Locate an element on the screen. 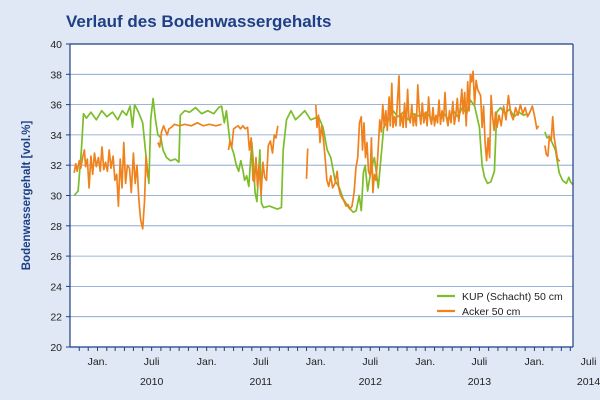 This screenshot has height=400, width=600. y-tick-label: 30 is located at coordinates (56, 197).